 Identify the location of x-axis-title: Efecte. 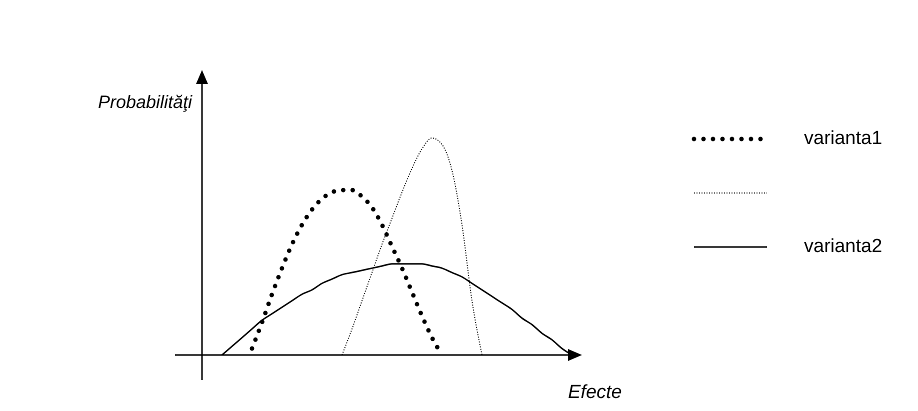
(595, 393).